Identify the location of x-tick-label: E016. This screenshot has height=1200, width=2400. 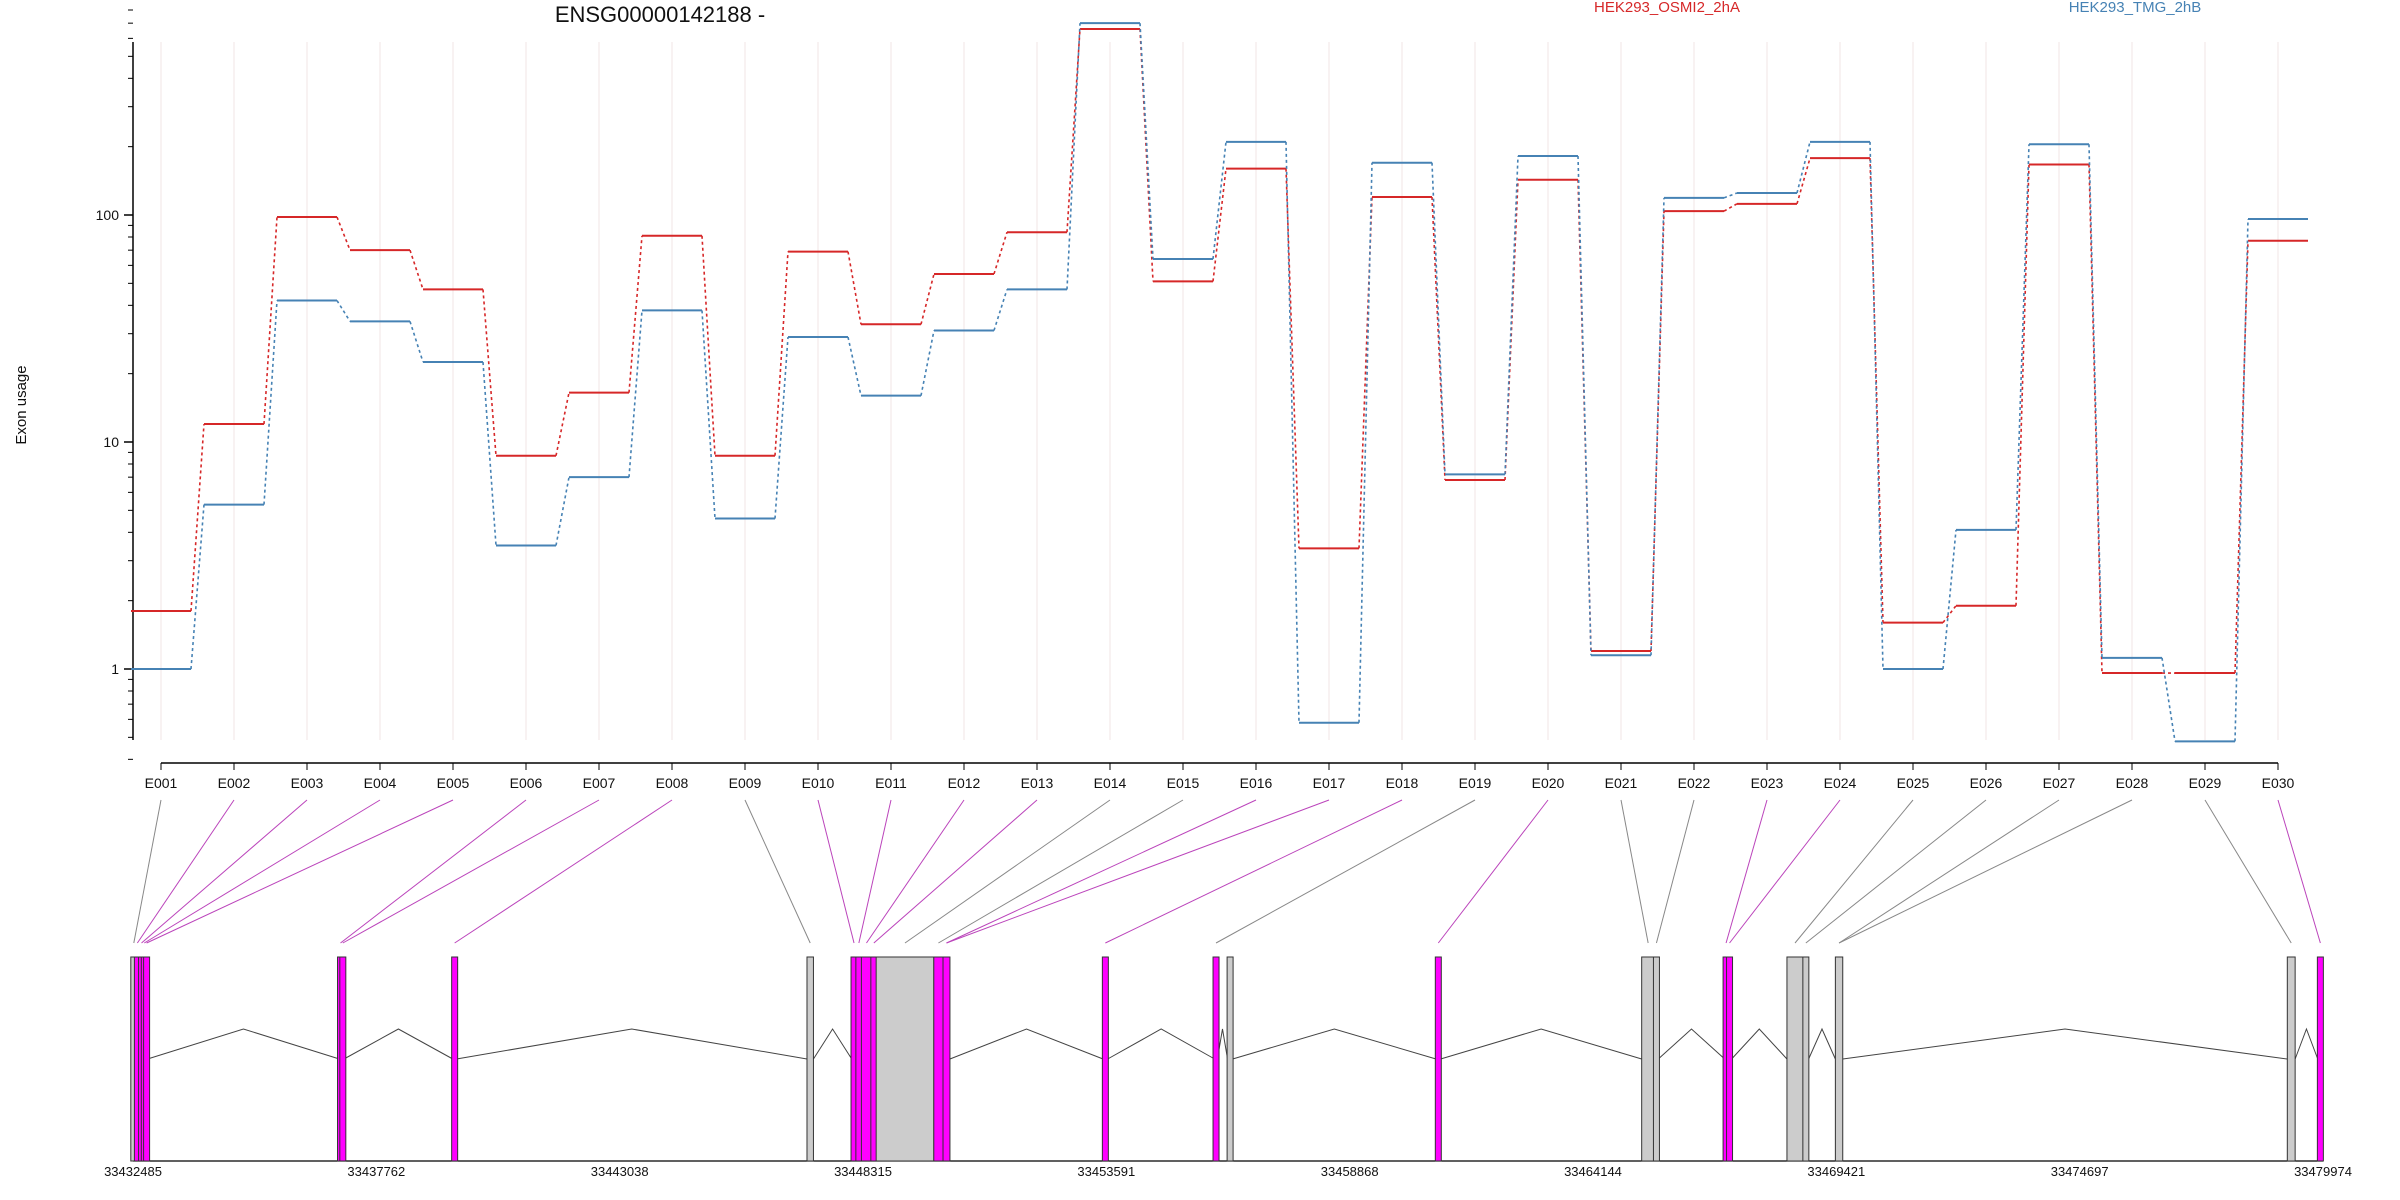
(1256, 783).